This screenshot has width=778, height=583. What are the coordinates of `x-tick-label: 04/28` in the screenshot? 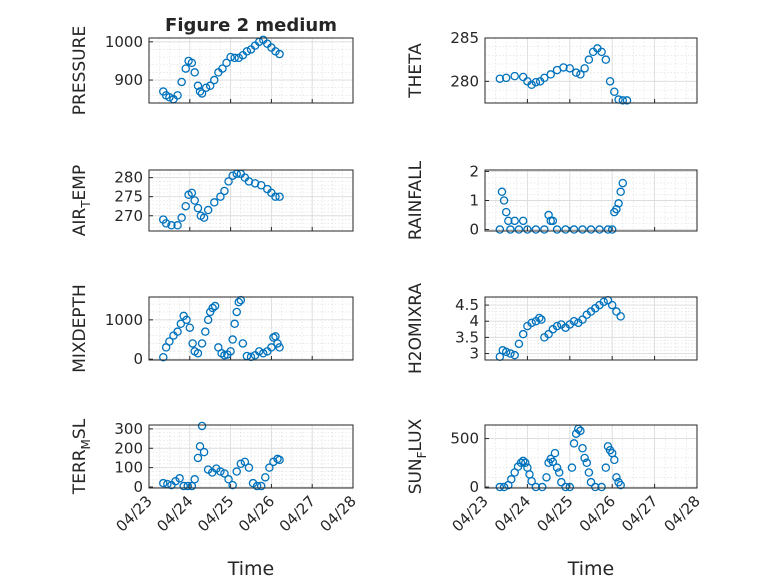 It's located at (682, 513).